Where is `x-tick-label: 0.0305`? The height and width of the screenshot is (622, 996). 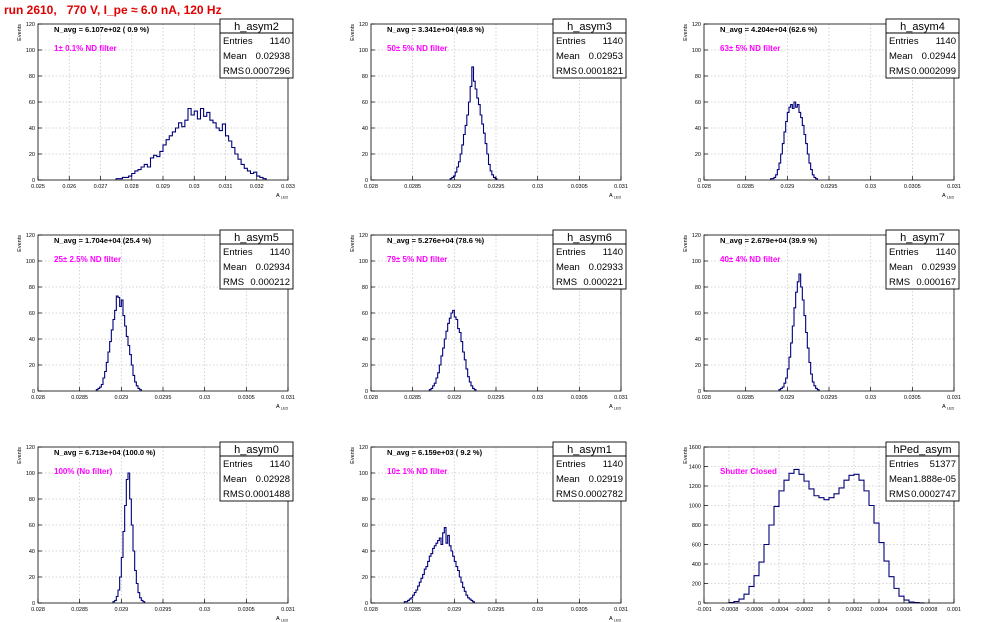
x-tick-label: 0.0305 is located at coordinates (912, 398).